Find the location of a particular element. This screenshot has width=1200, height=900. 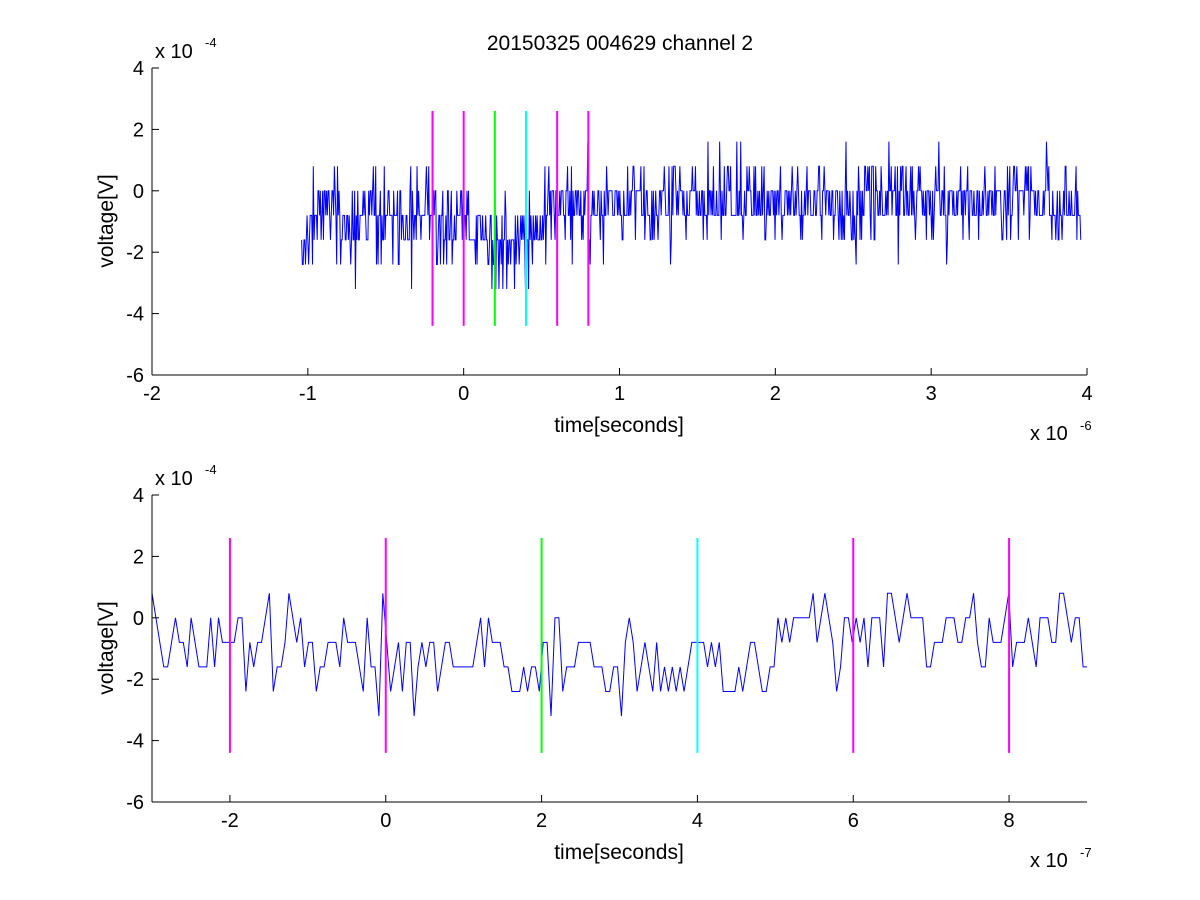

top-x-tick-label: -2 is located at coordinates (152, 394).